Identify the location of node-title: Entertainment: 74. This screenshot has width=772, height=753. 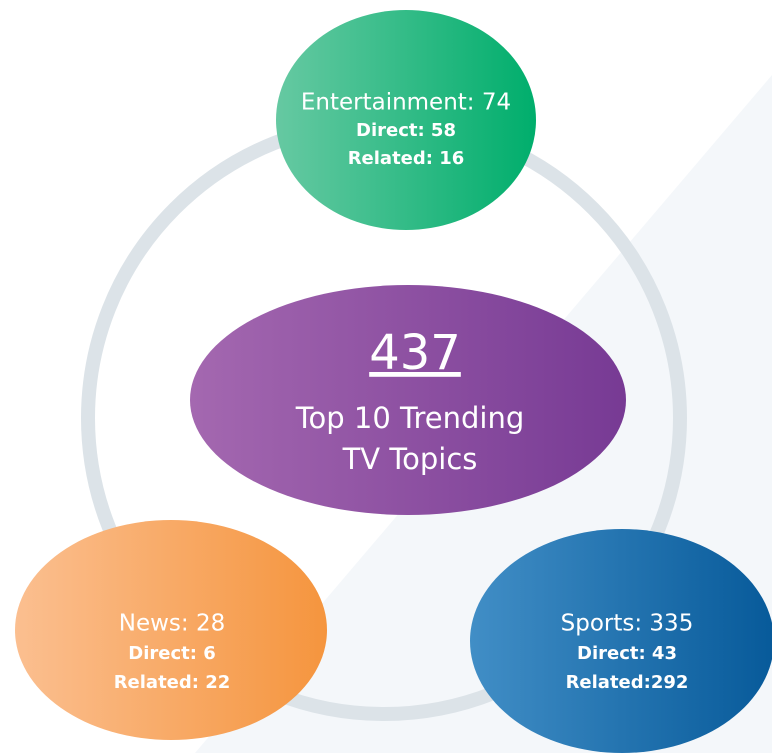
(406, 103).